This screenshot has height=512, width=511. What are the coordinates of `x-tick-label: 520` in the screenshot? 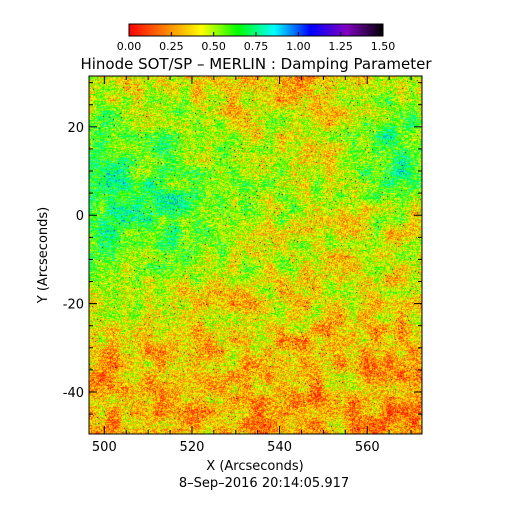 It's located at (192, 447).